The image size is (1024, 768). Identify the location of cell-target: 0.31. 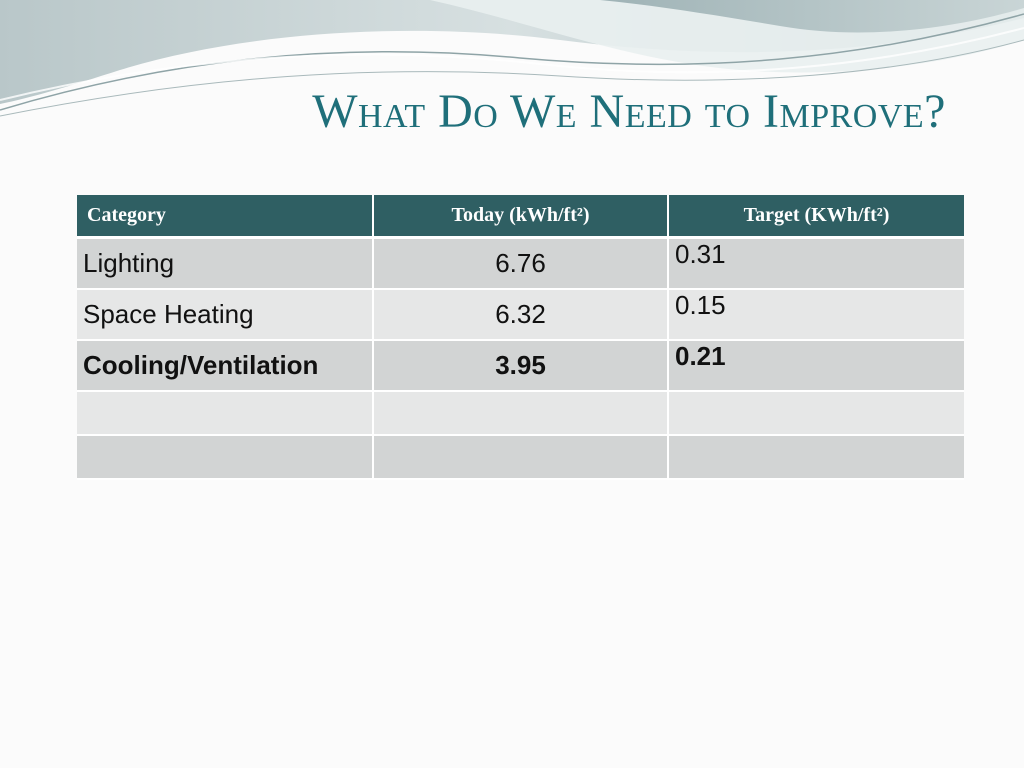
(816, 263).